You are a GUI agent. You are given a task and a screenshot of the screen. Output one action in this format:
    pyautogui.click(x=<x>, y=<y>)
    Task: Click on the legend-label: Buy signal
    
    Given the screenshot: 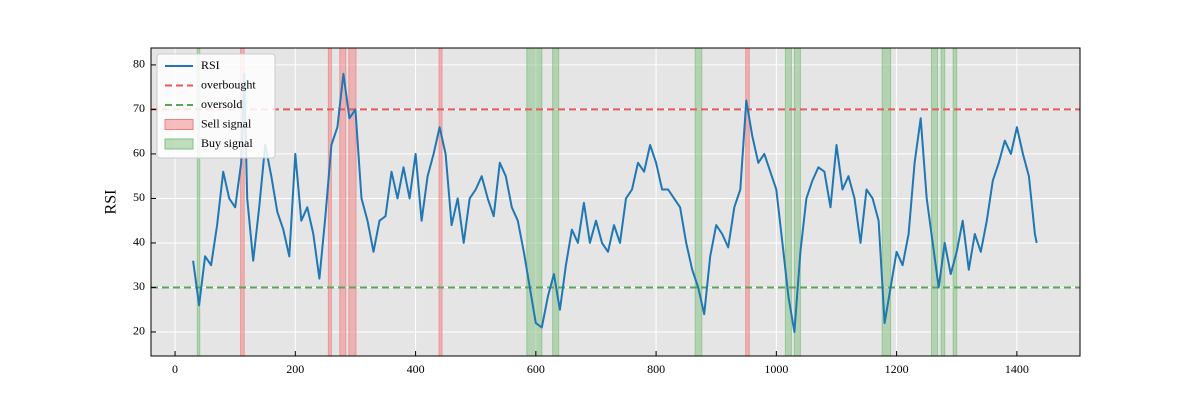 What is the action you would take?
    pyautogui.click(x=227, y=143)
    